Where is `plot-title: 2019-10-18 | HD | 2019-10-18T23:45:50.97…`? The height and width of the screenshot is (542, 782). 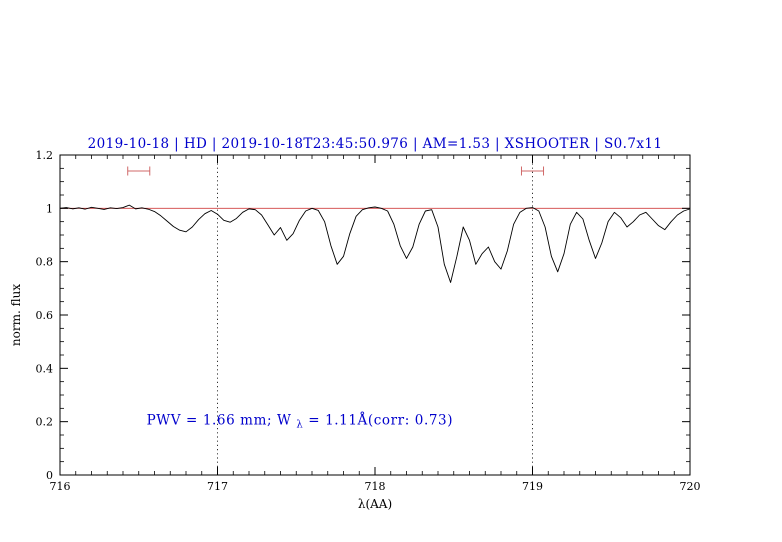 plot-title: 2019-10-18 | HD | 2019-10-18T23:45:50.97… is located at coordinates (375, 144).